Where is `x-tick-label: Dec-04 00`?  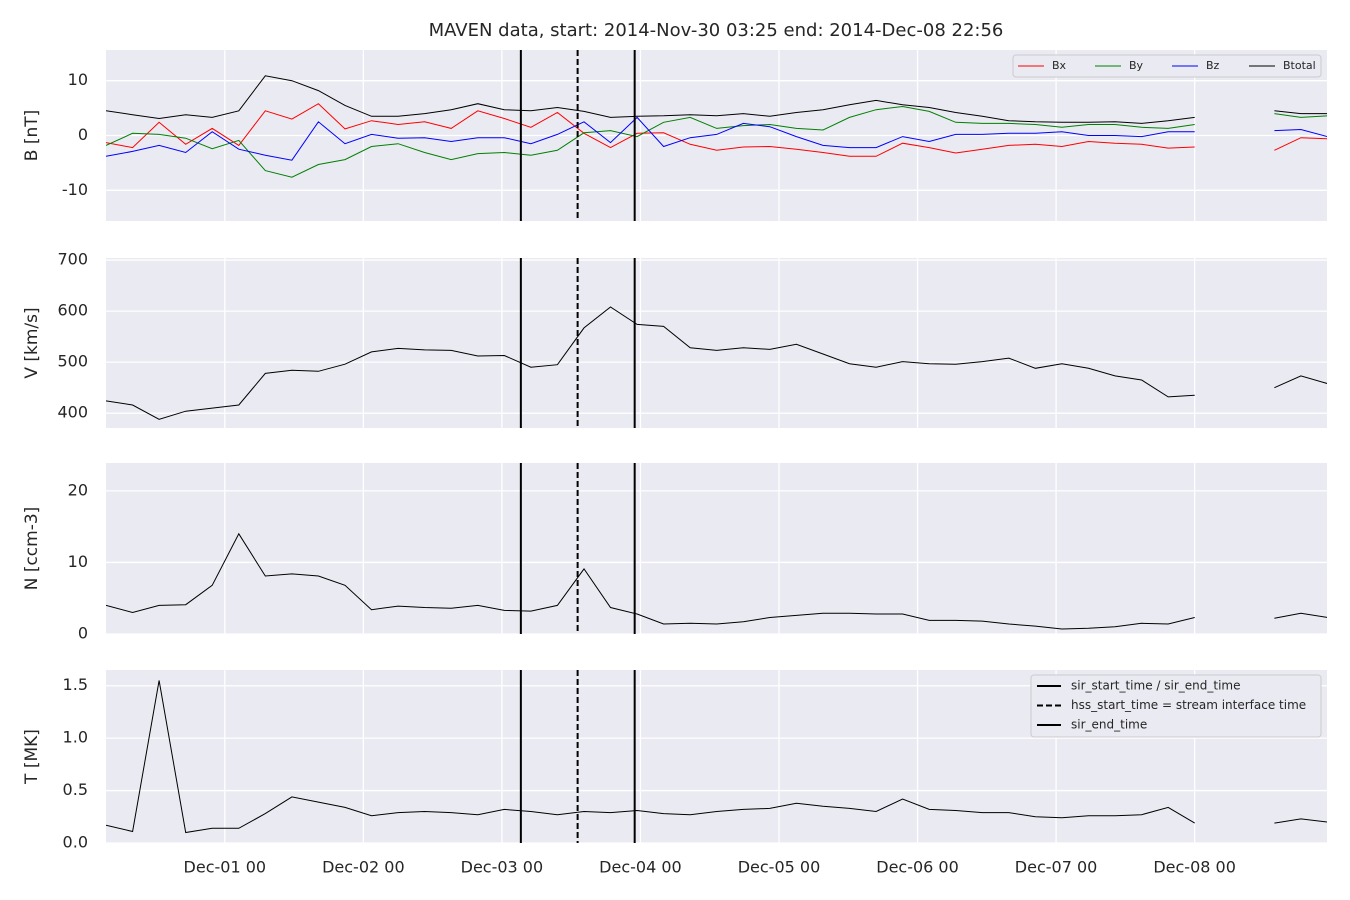 x-tick-label: Dec-04 00 is located at coordinates (640, 867).